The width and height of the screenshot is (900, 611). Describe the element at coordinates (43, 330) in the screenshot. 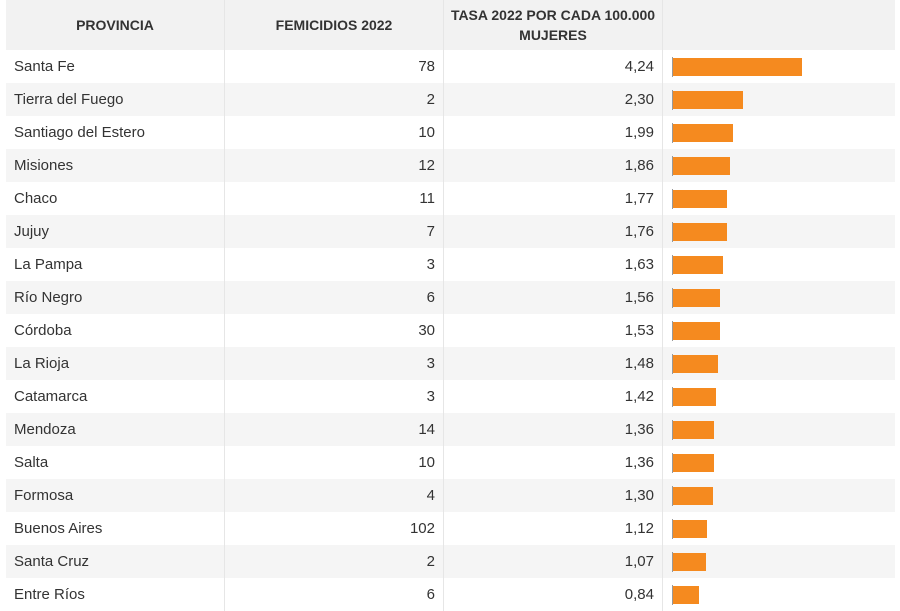

I see `provincia-cell: Córdoba` at that location.